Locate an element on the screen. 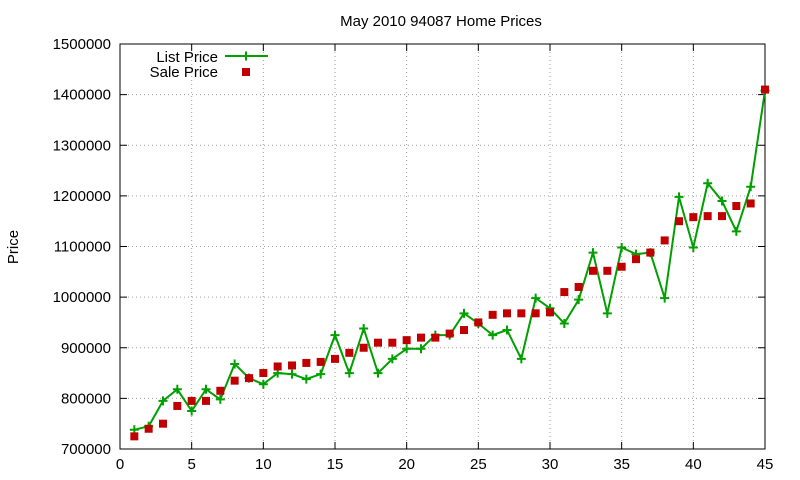 Image resolution: width=800 pixels, height=480 pixels. y-tick-label: 1100000 is located at coordinates (82, 247).